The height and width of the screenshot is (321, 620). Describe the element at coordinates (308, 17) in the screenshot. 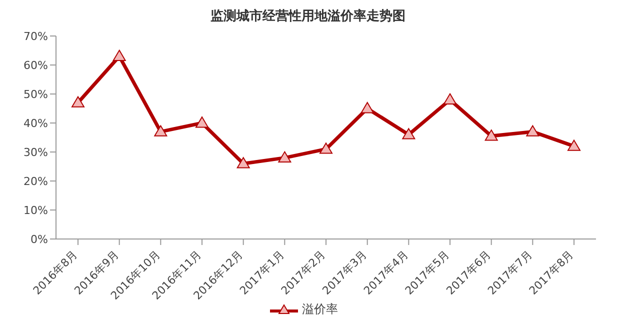

I see `chart-title: 监测城市经营性用地溢价率走势图` at that location.